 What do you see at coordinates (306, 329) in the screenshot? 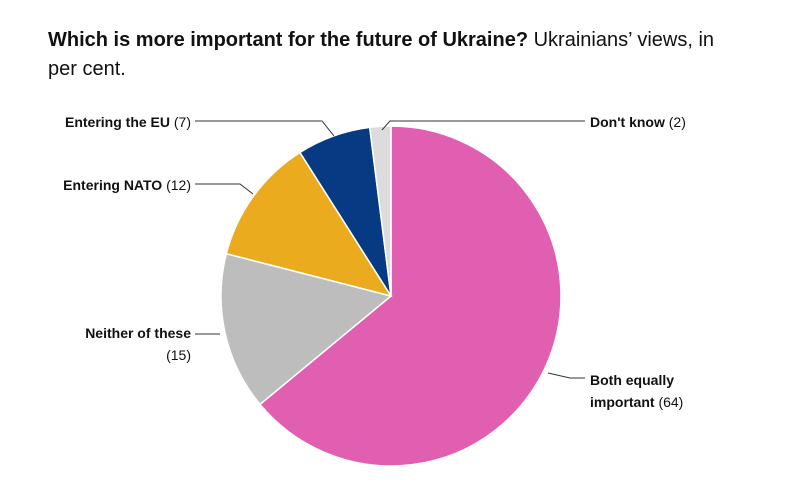
I see `pie-slice-neither-of-these` at bounding box center [306, 329].